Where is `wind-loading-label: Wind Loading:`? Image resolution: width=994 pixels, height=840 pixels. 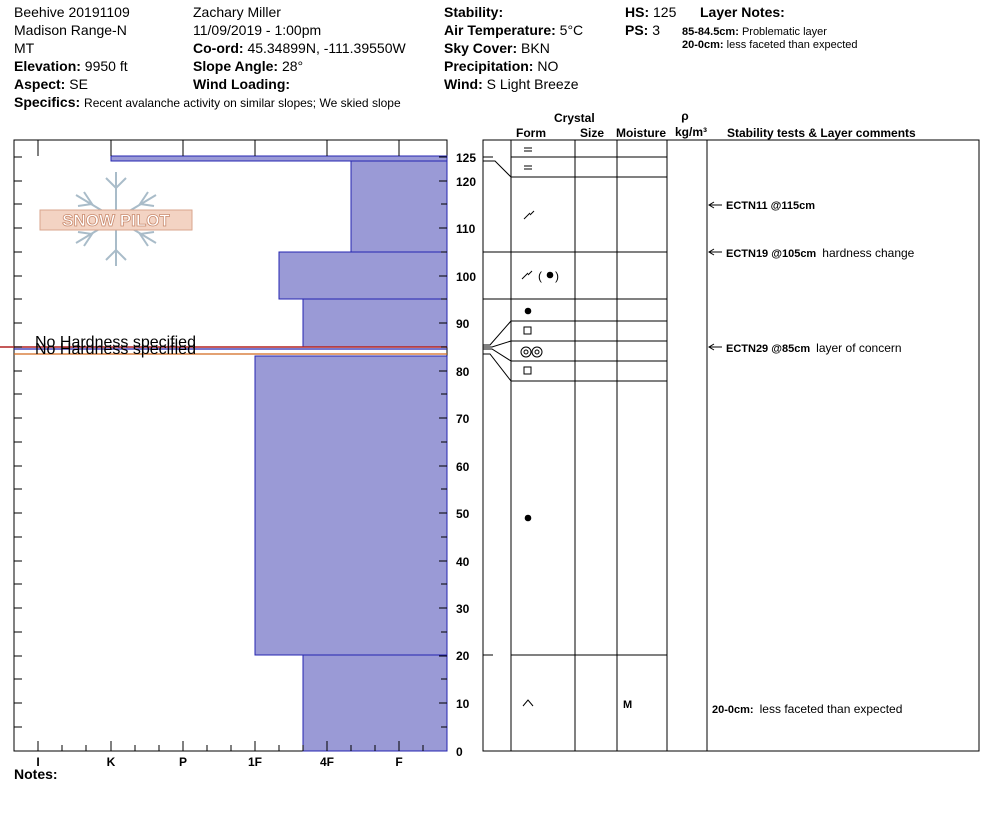 wind-loading-label: Wind Loading: is located at coordinates (242, 84).